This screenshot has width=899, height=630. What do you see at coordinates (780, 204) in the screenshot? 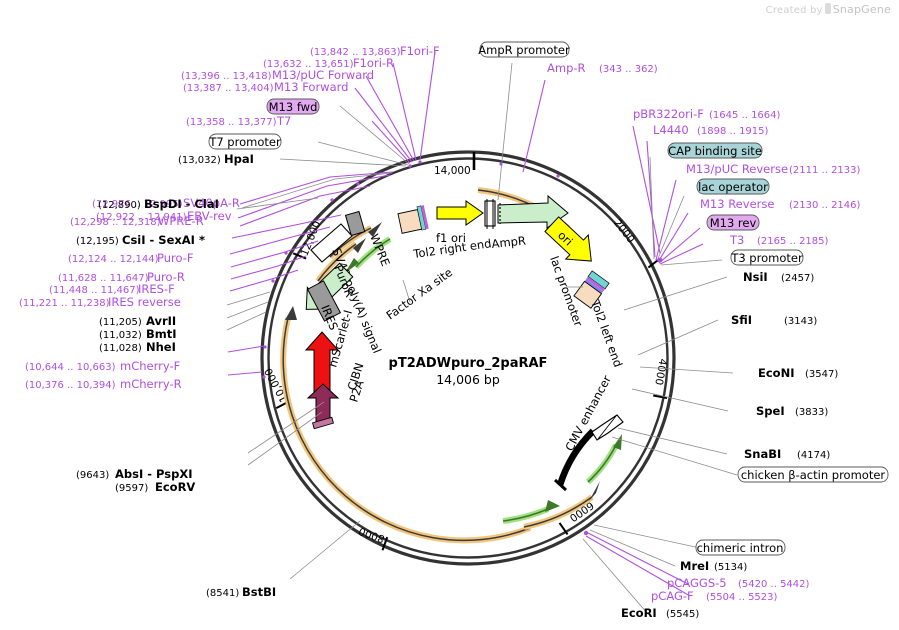
I see `label-m13-reverse: M13 Reverse (2130 .. 2146)` at bounding box center [780, 204].